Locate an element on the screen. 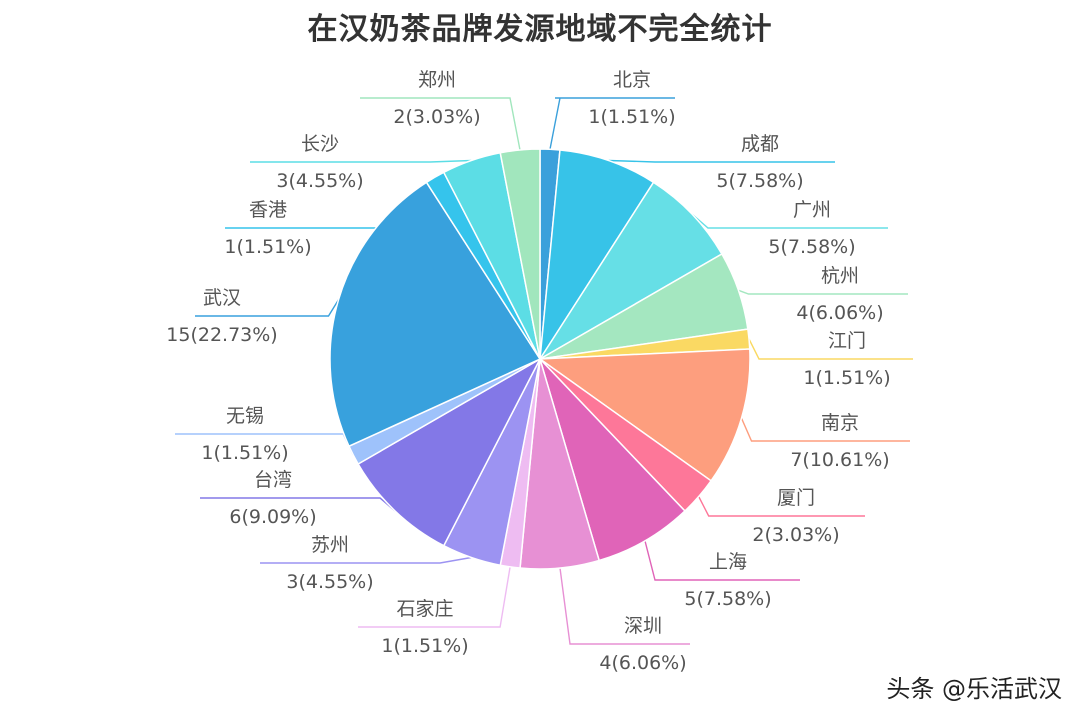  slice-name-label-12: 无锡 is located at coordinates (245, 416).